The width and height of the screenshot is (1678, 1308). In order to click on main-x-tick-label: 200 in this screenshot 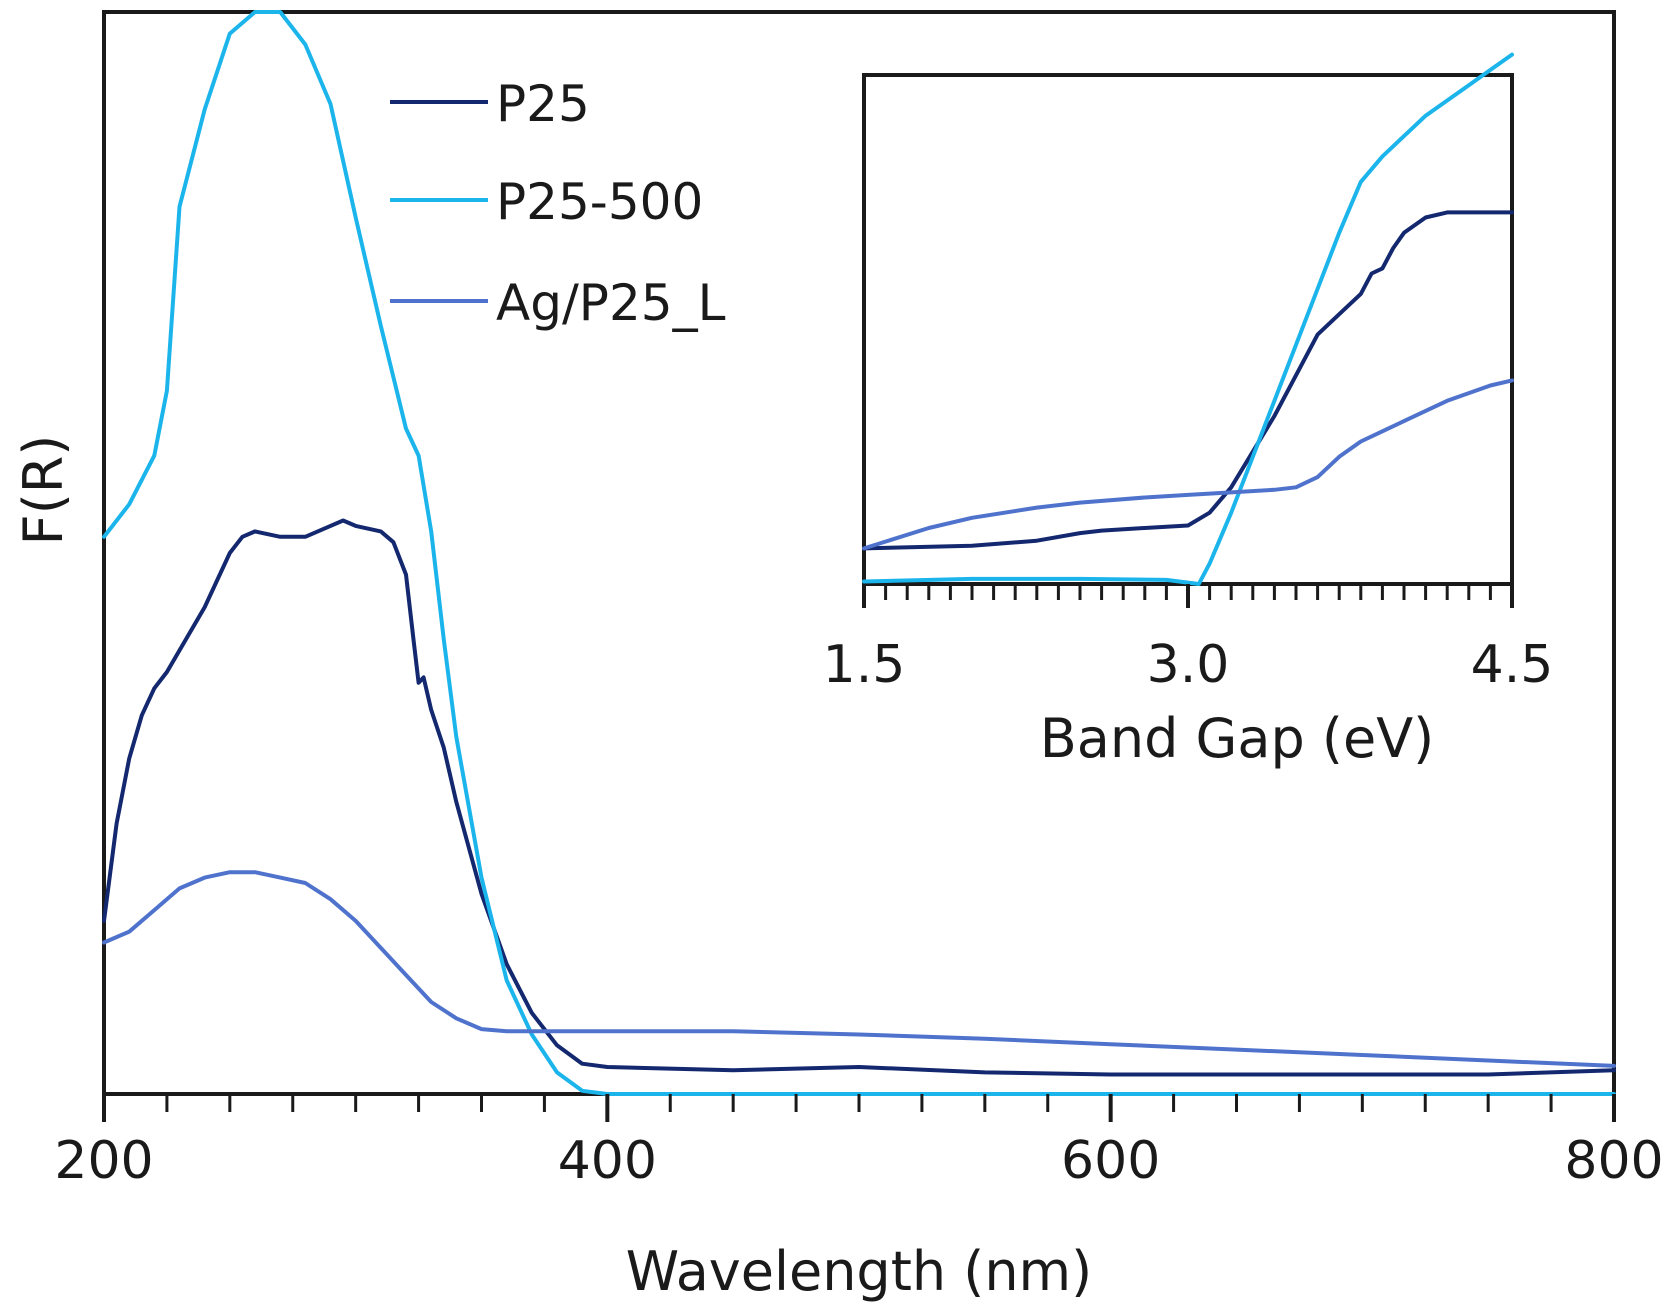, I will do `click(103, 1161)`.